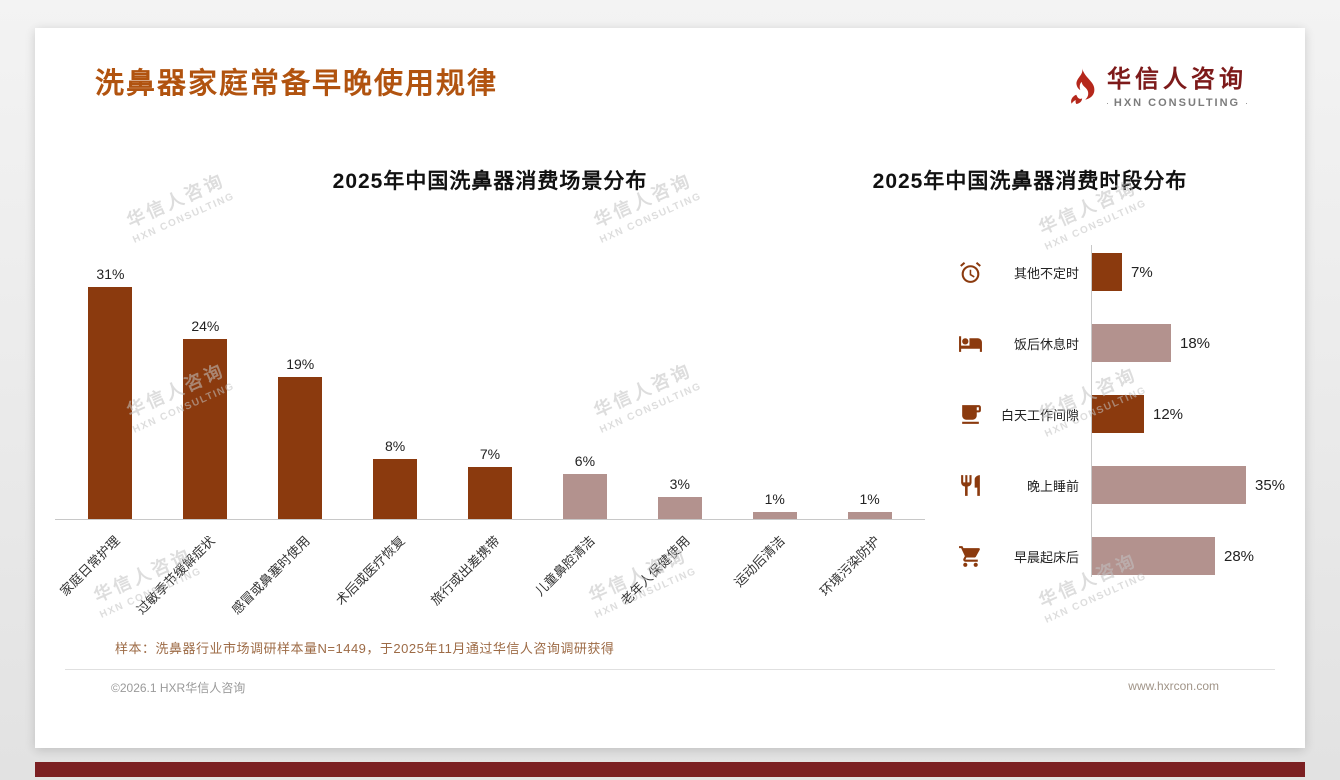  What do you see at coordinates (1173, 686) in the screenshot?
I see `website-link: www.hxrcon.com` at bounding box center [1173, 686].